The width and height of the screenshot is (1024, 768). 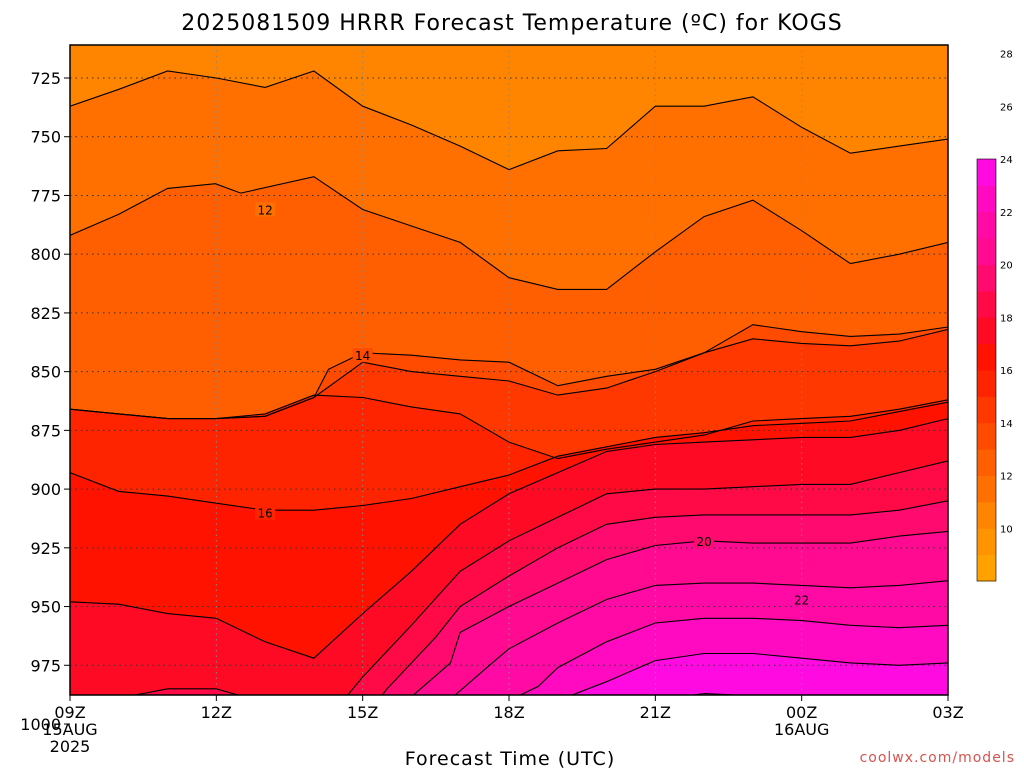 I want to click on colorbar-tick-label: 12, so click(x=1006, y=477).